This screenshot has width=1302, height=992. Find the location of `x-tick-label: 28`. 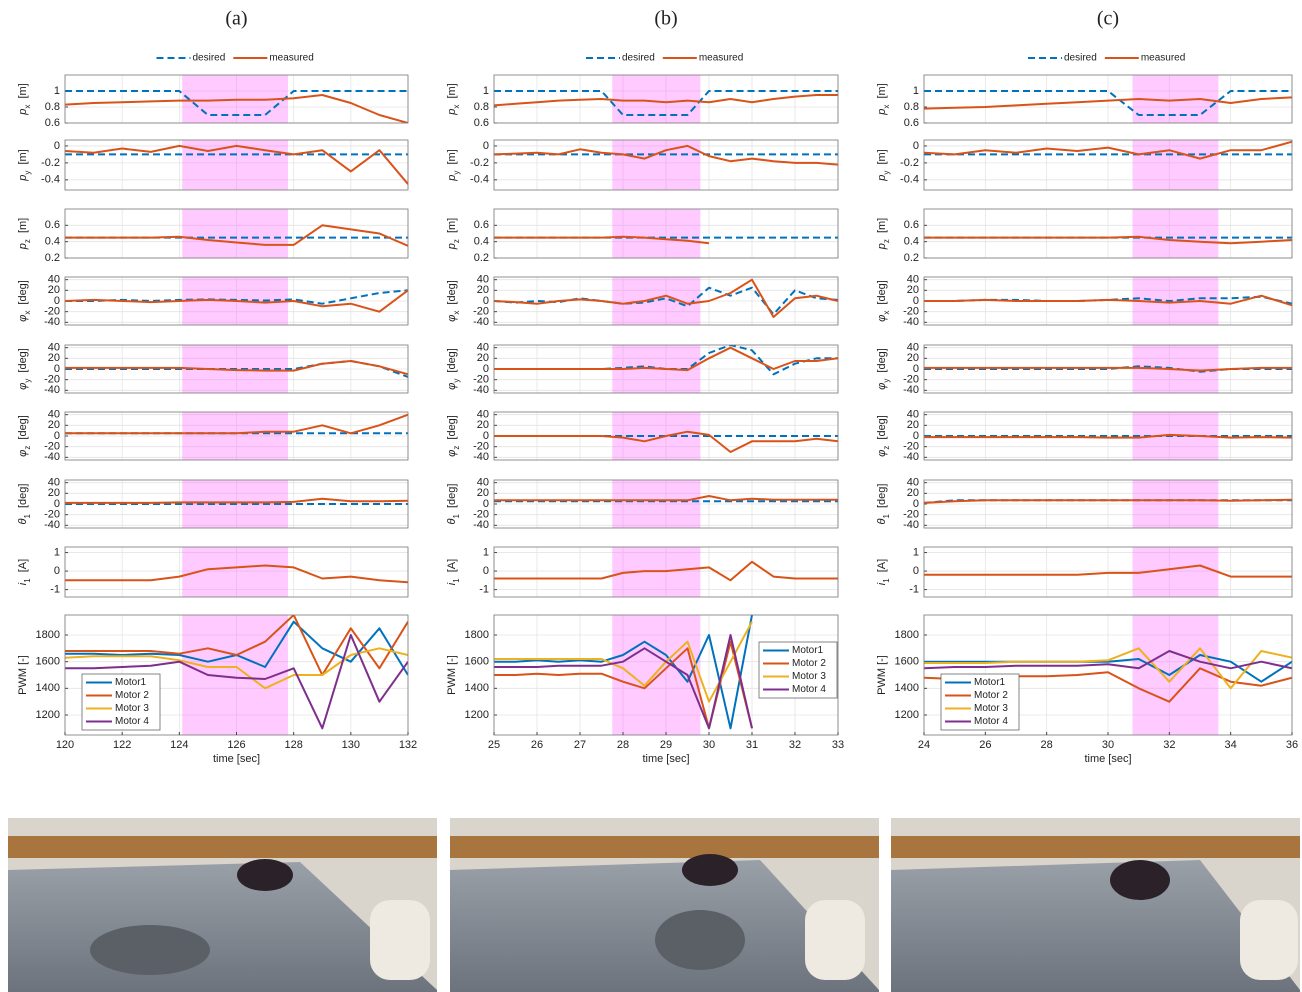

x-tick-label: 28 is located at coordinates (1047, 745).